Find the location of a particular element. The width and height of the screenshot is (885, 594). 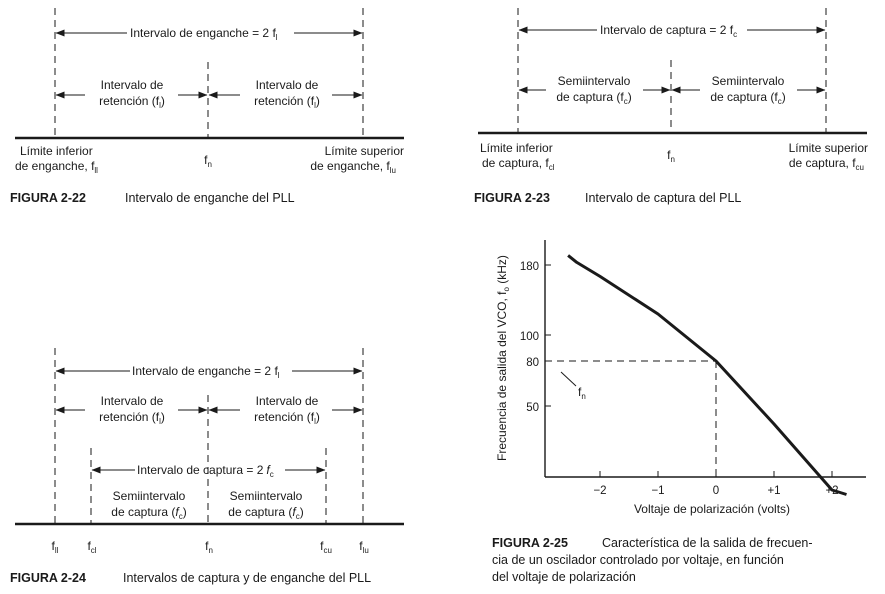

caption-line-3: del voltaje de polarización is located at coordinates (564, 577).